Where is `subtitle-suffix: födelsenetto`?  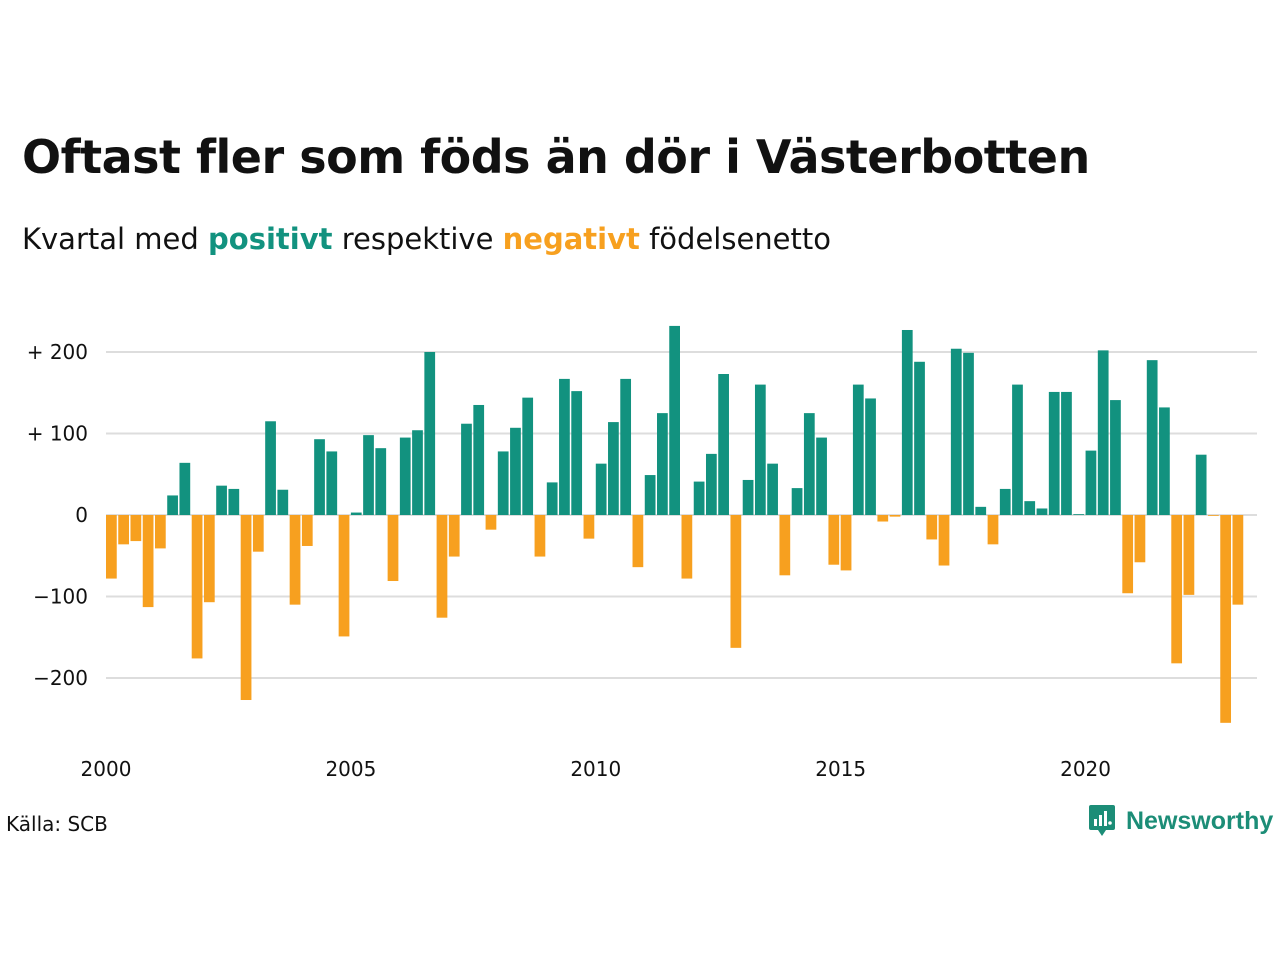 subtitle-suffix: födelsenetto is located at coordinates (740, 239).